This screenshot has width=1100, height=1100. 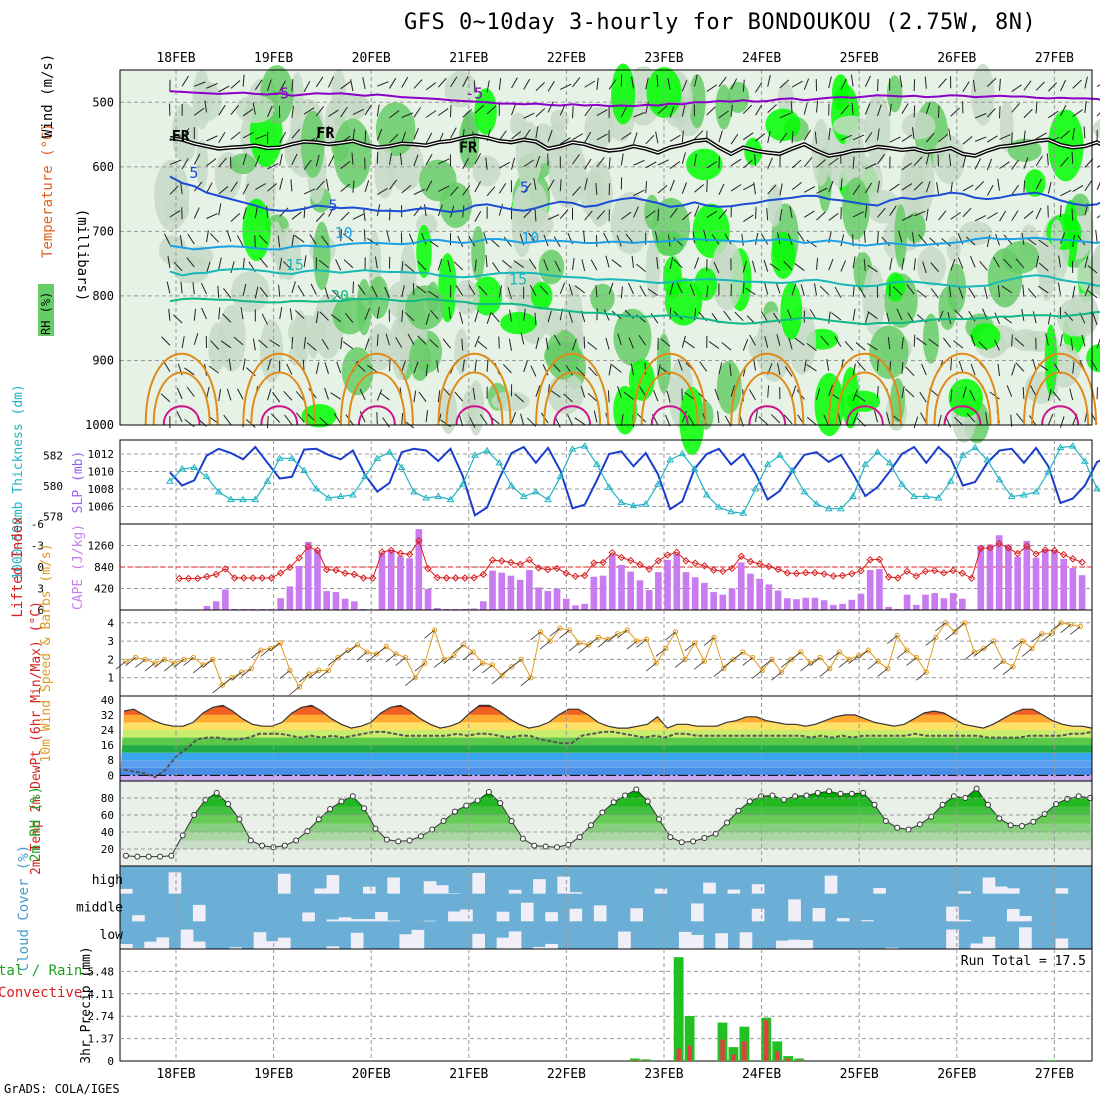 What do you see at coordinates (606, 836) in the screenshot?
I see `rh-band` at bounding box center [606, 836].